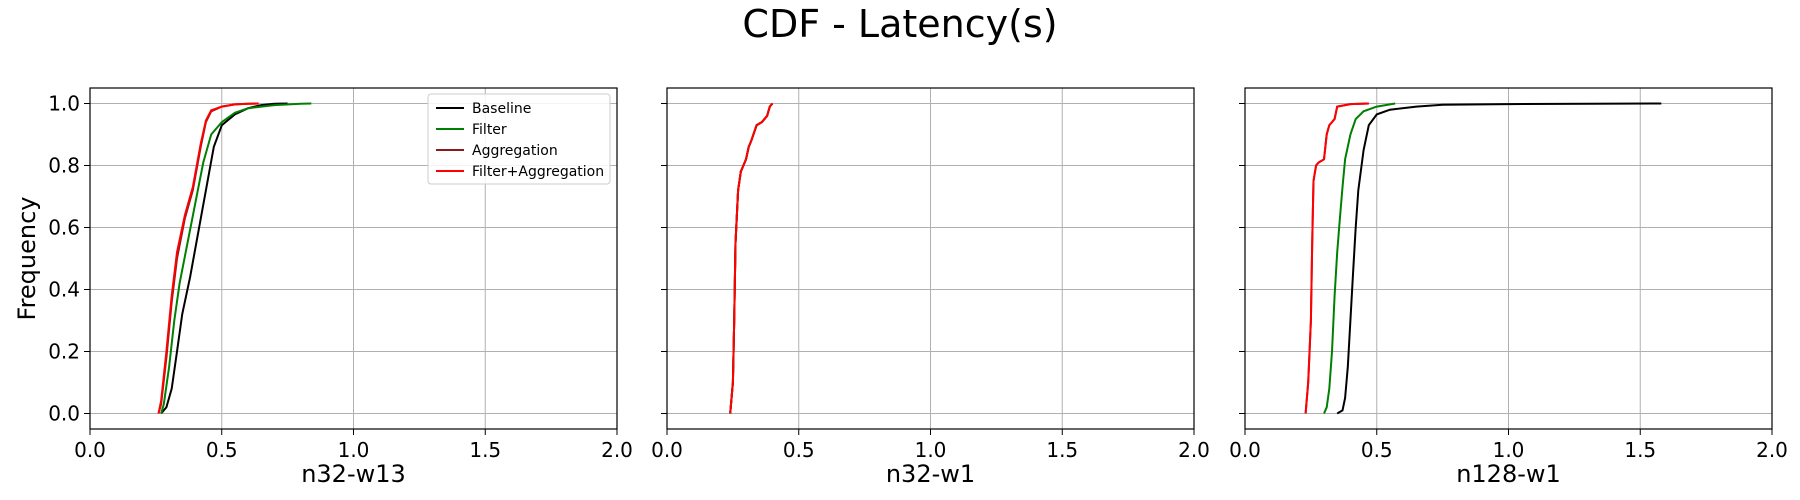  Describe the element at coordinates (489, 130) in the screenshot. I see `legend-label: Filter` at that location.